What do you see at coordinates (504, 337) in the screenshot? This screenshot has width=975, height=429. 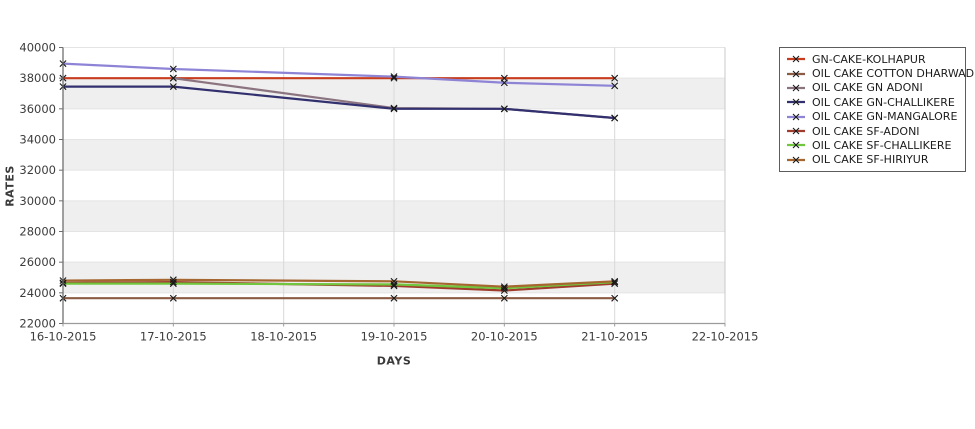 I see `x-tick-label: 20-10-2015` at bounding box center [504, 337].